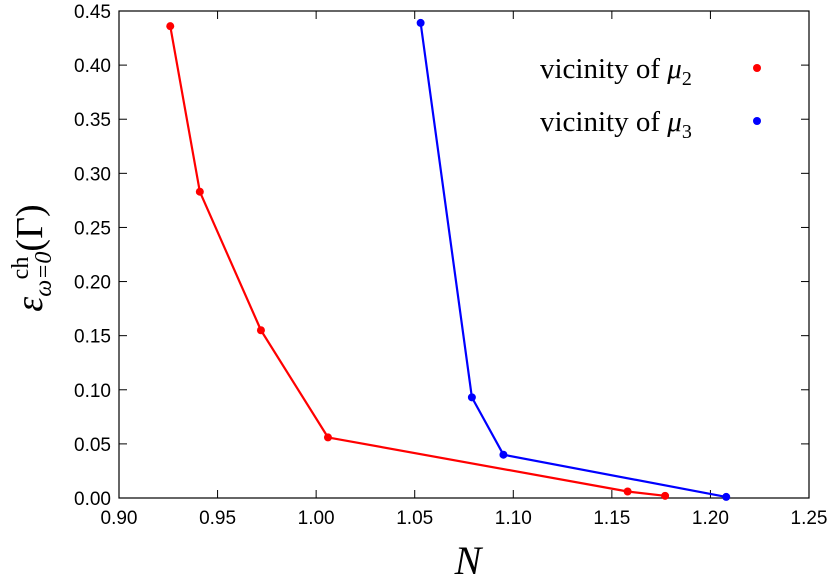  I want to click on y-tick-label: 0.00, so click(92, 499).